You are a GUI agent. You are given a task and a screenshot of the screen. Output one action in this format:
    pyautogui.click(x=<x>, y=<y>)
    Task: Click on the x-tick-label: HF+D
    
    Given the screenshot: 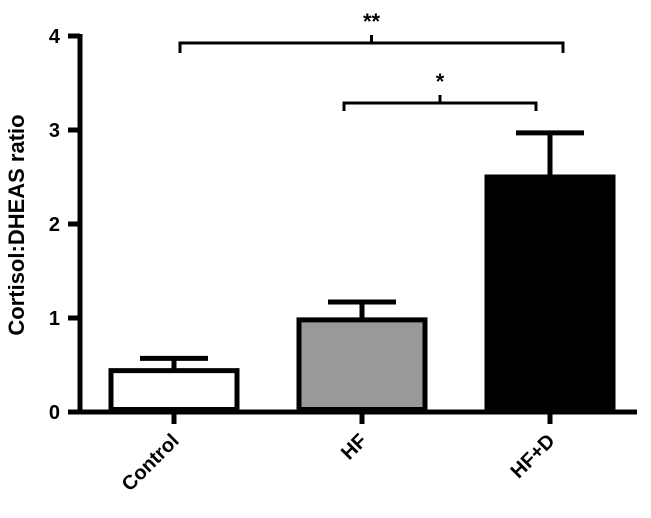 What is the action you would take?
    pyautogui.click(x=533, y=456)
    